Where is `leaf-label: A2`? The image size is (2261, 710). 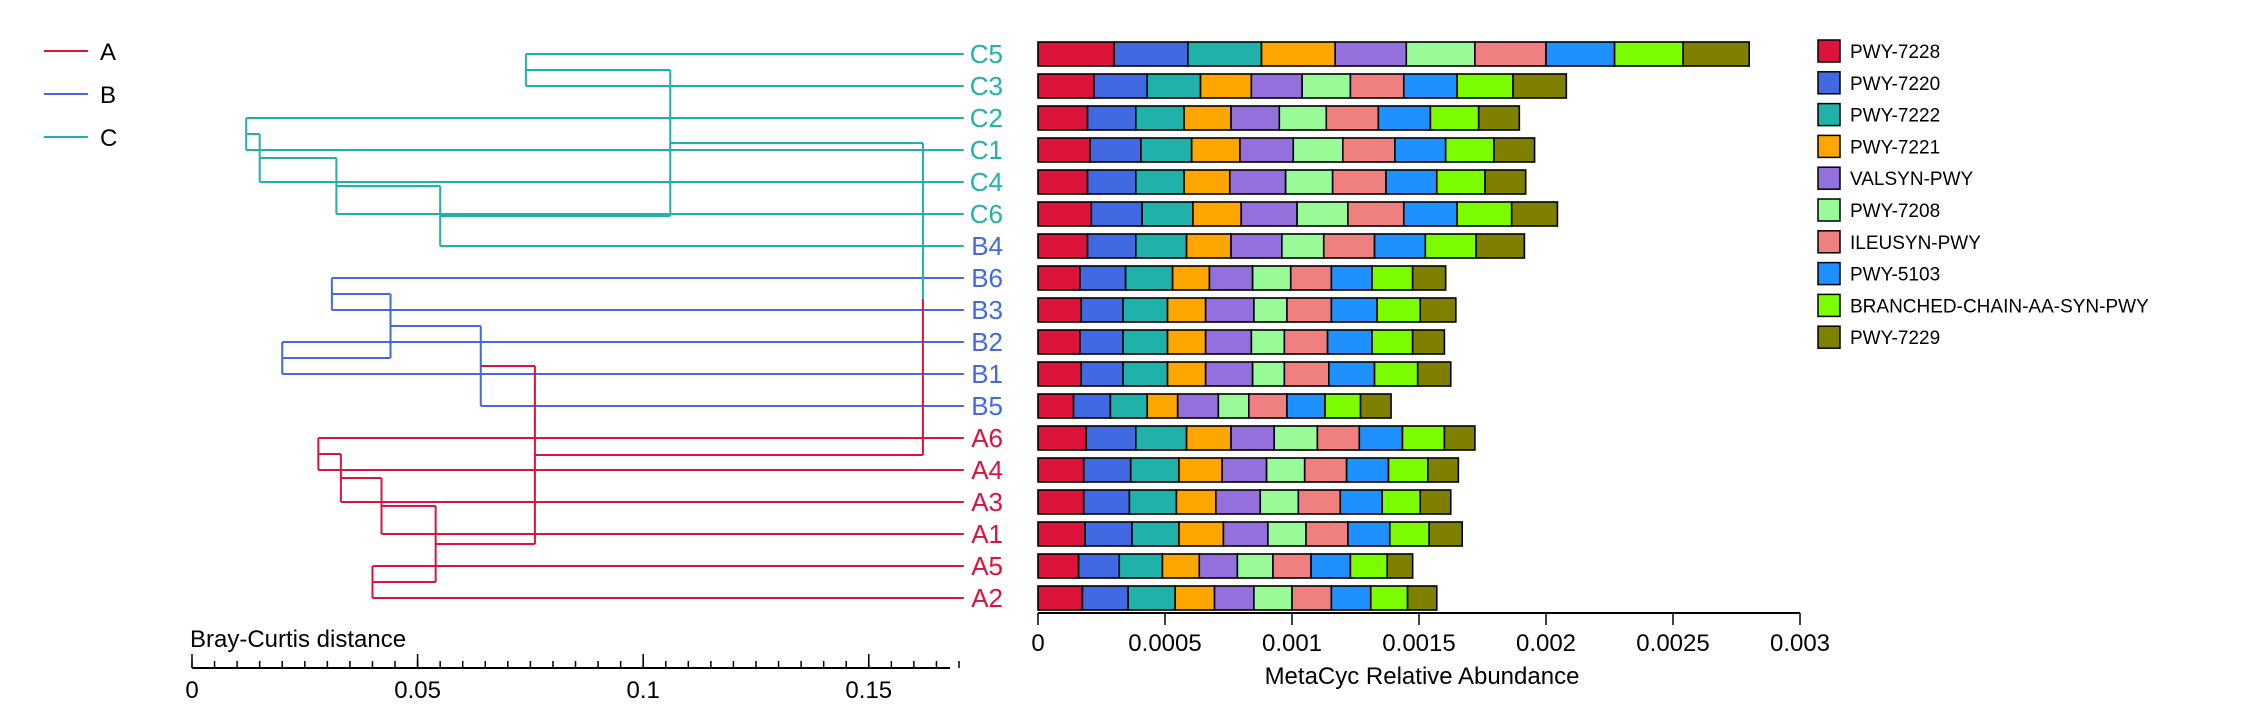 leaf-label: A2 is located at coordinates (987, 598).